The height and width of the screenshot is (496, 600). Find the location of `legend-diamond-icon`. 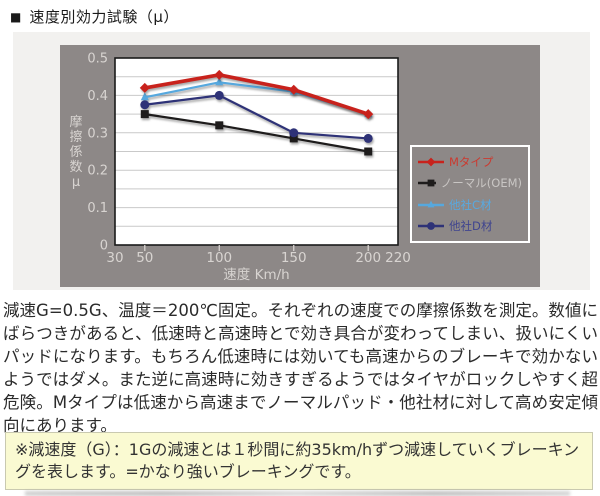

legend-diamond-icon is located at coordinates (431, 162).